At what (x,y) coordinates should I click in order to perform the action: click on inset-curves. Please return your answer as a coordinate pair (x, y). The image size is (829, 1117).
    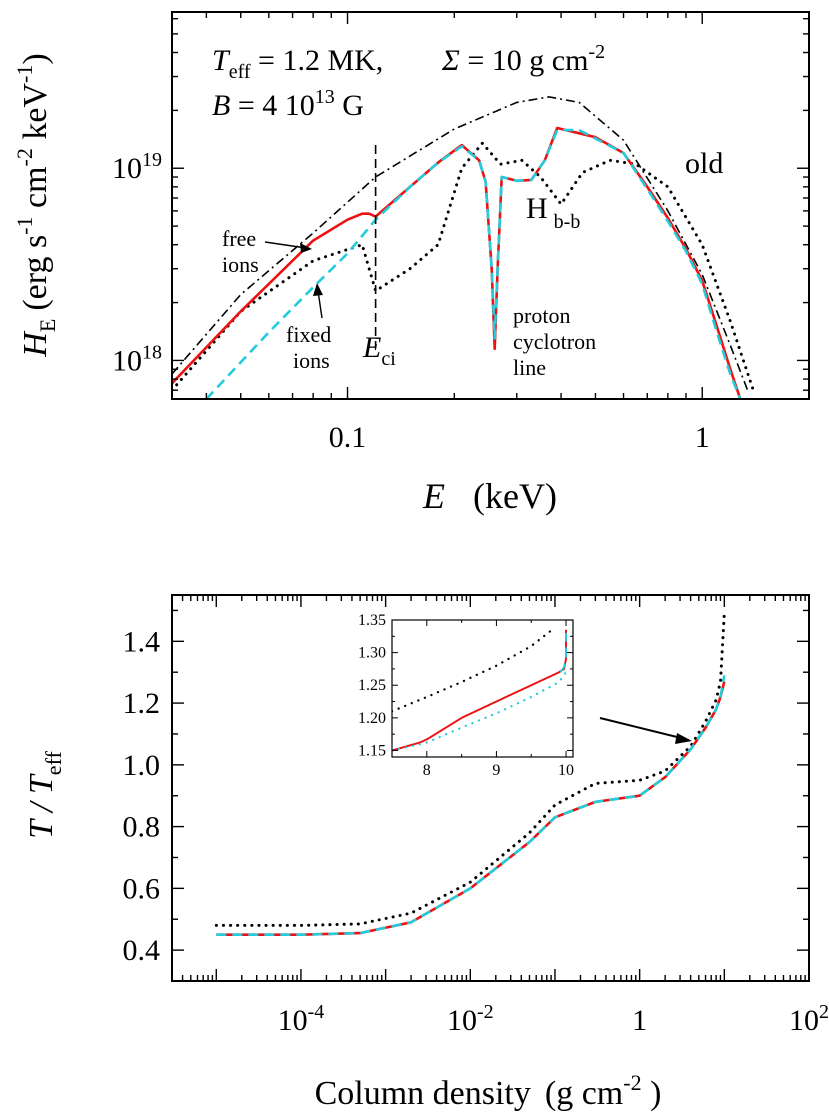
    Looking at the image, I should click on (480, 690).